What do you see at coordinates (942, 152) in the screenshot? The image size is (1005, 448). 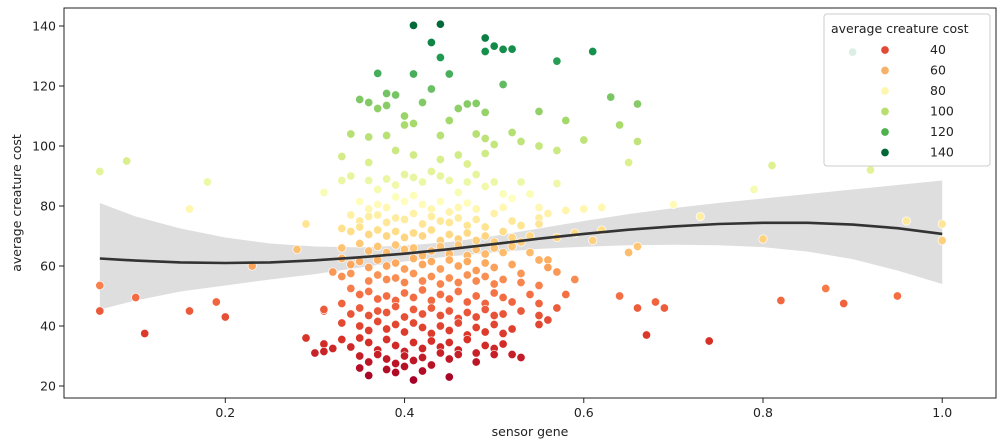 I see `legend-entry-label: 140` at bounding box center [942, 152].